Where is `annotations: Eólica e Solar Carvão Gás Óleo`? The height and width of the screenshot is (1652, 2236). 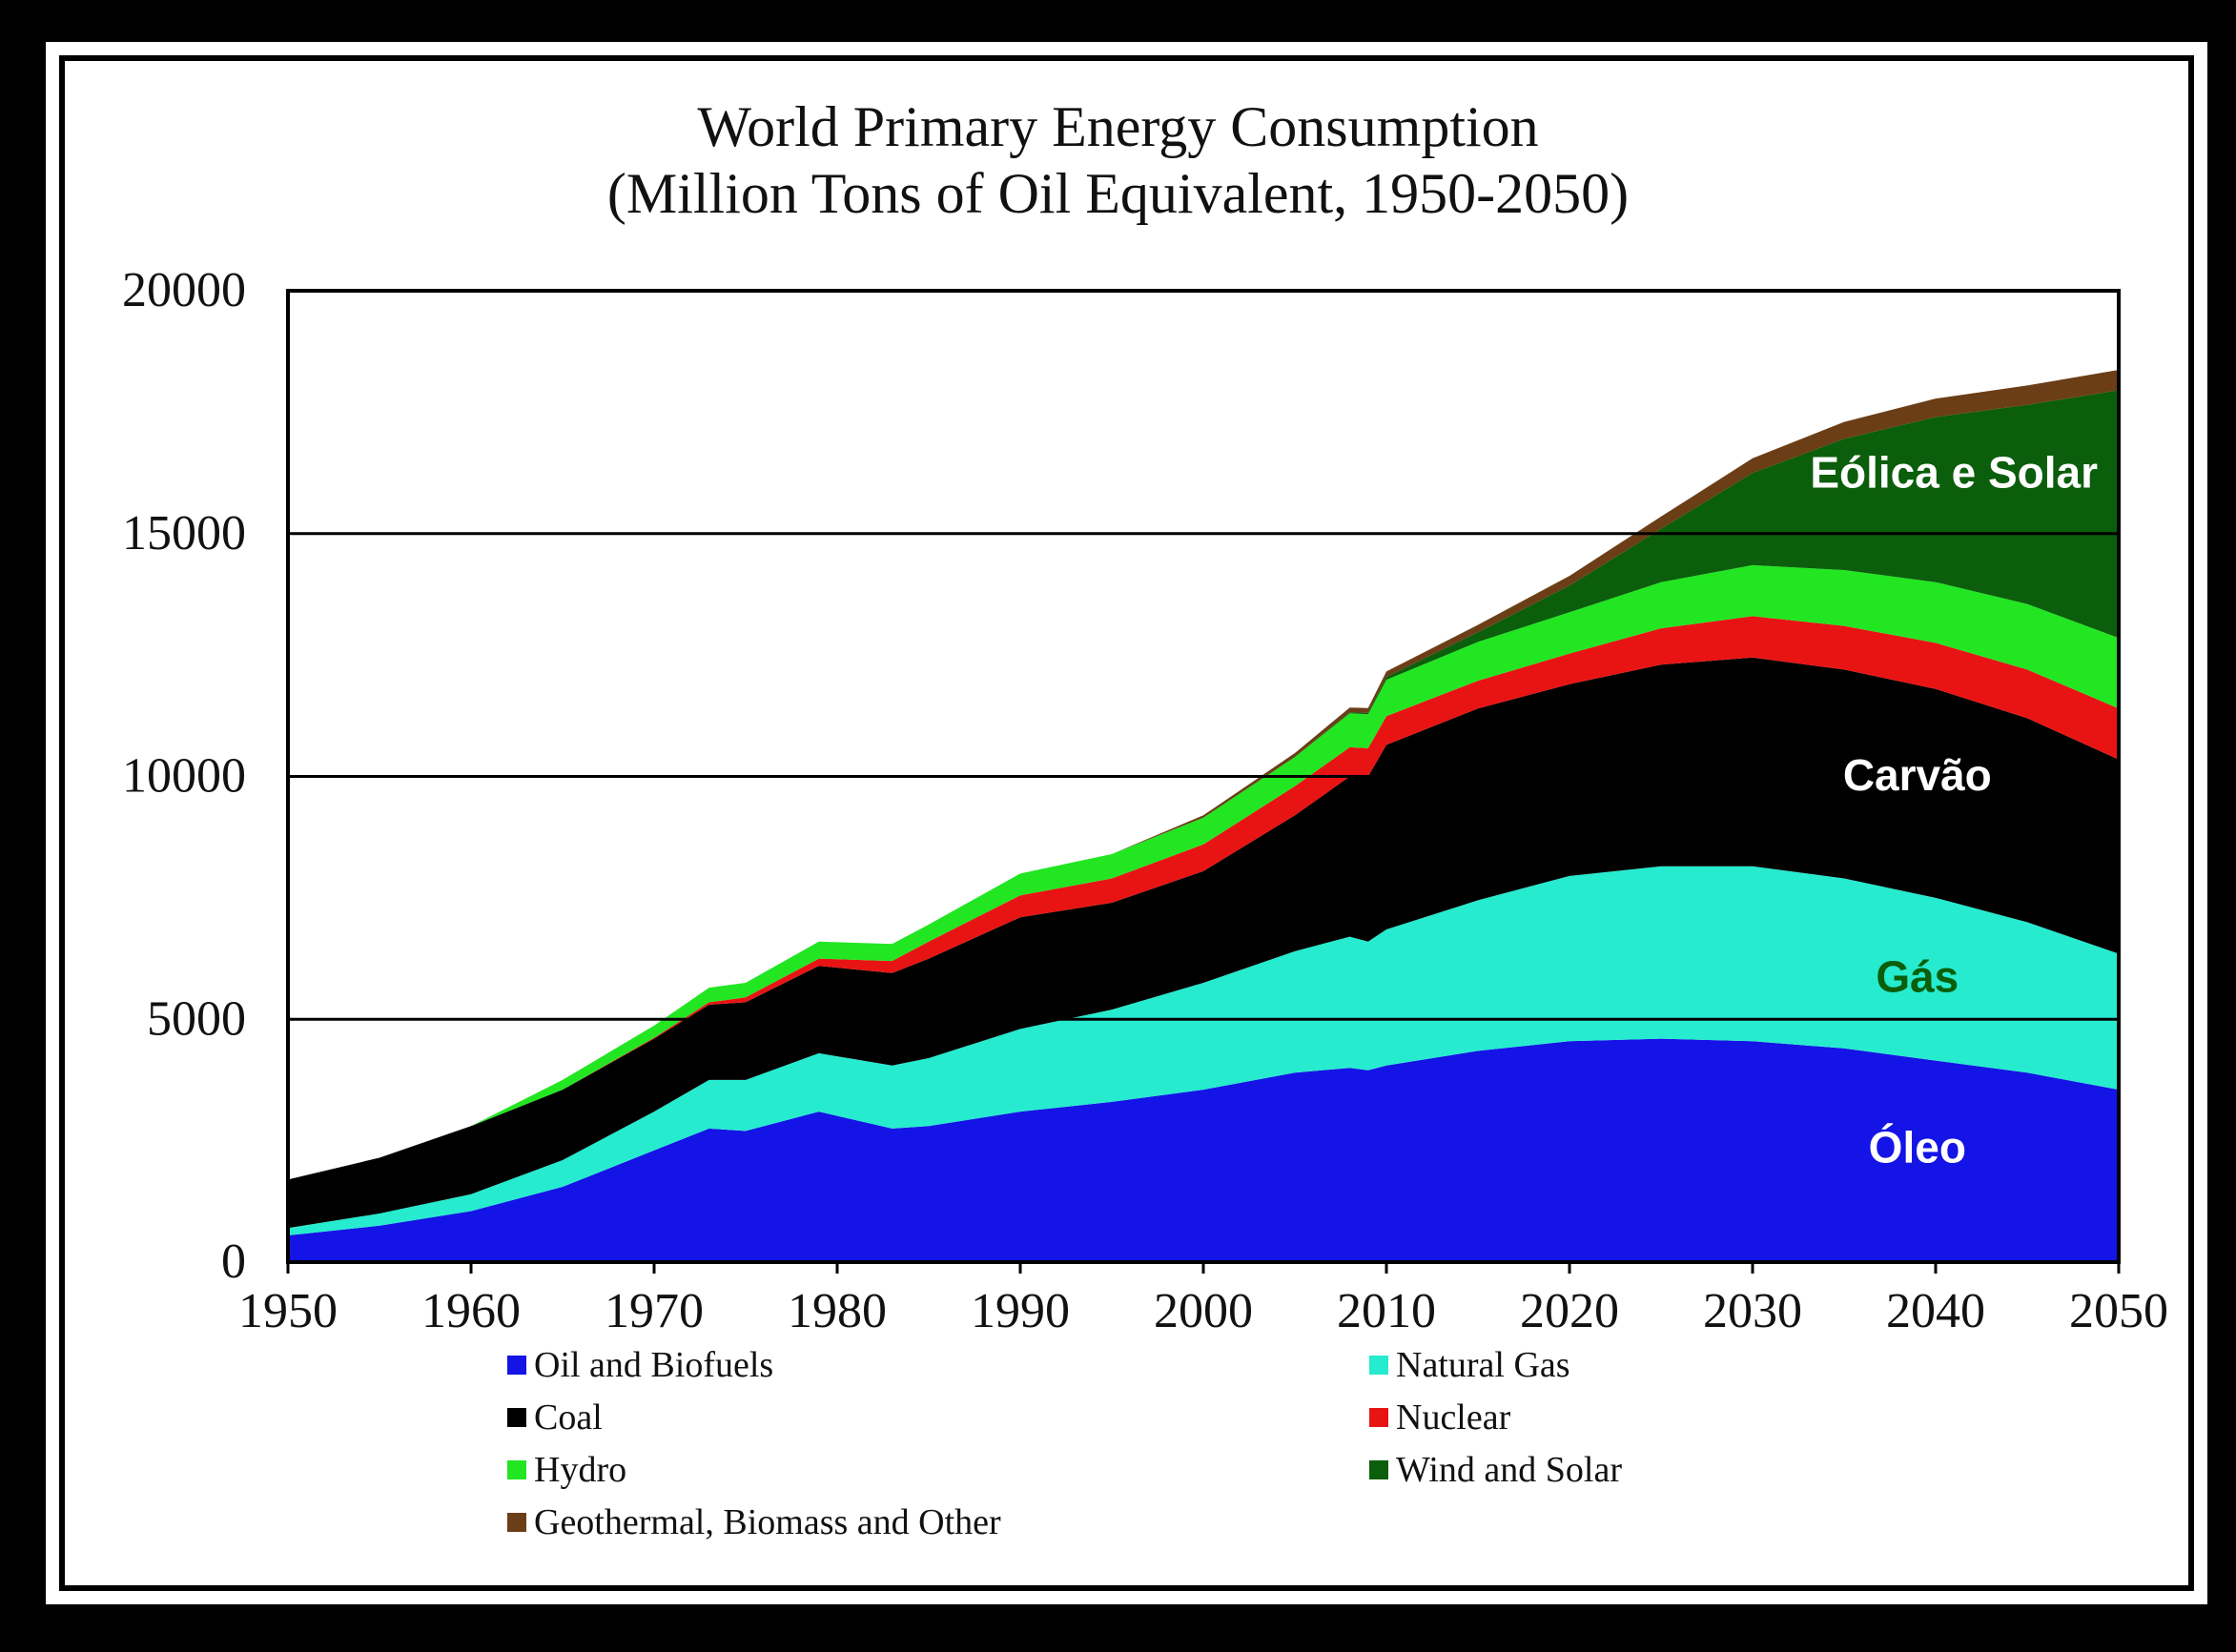
annotations: Eólica e Solar Carvão Gás Óleo is located at coordinates (1954, 809).